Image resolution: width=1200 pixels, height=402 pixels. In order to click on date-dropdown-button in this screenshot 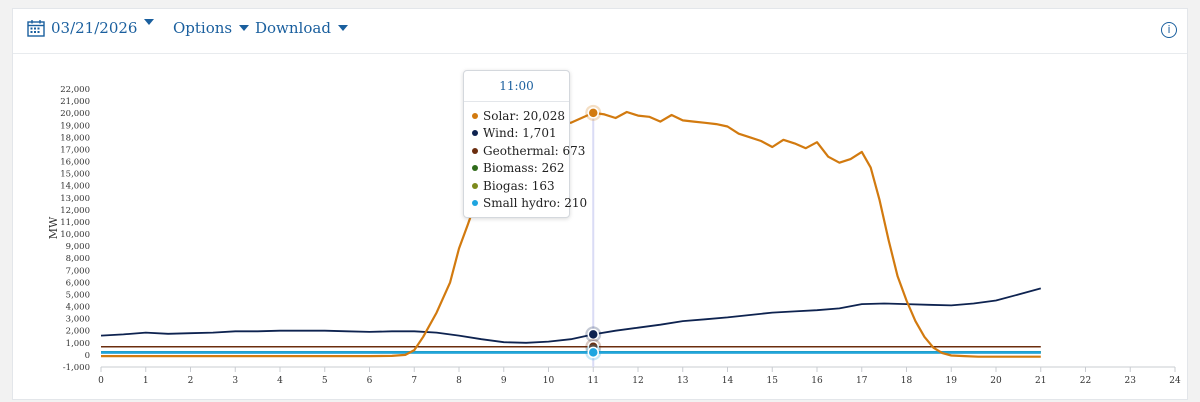, I will do `click(145, 22)`.